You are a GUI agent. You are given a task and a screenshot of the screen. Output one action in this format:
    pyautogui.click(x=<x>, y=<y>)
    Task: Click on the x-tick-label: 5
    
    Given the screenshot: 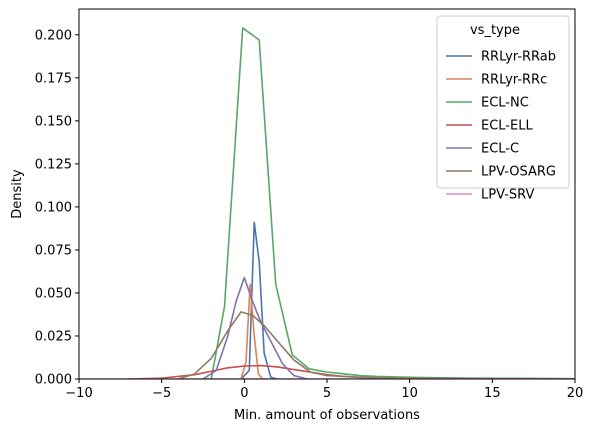 What is the action you would take?
    pyautogui.click(x=327, y=393)
    